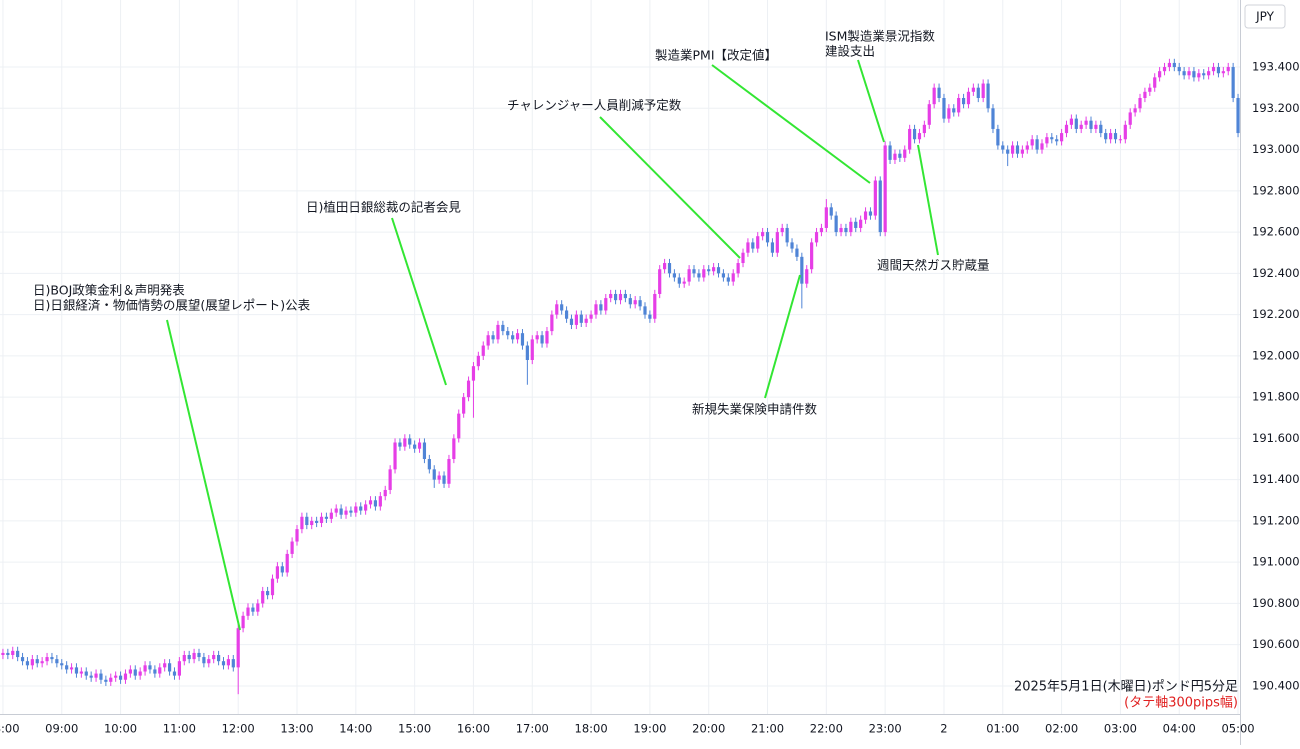  Describe the element at coordinates (1276, 108) in the screenshot. I see `y-tick-label: 193.200` at that location.